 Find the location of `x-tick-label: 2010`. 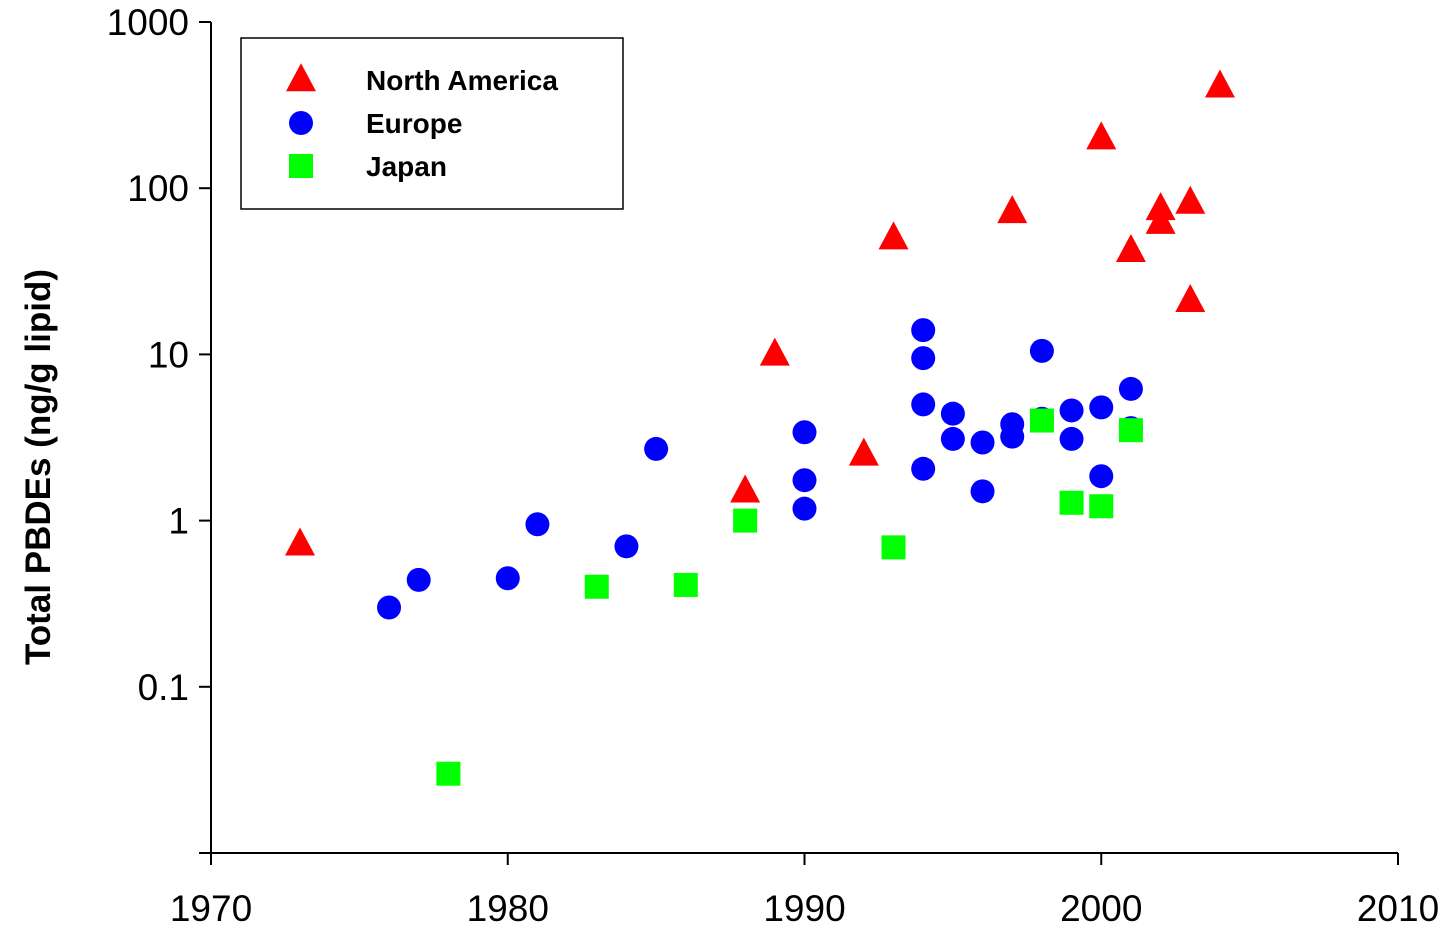

x-tick-label: 2010 is located at coordinates (1398, 908).